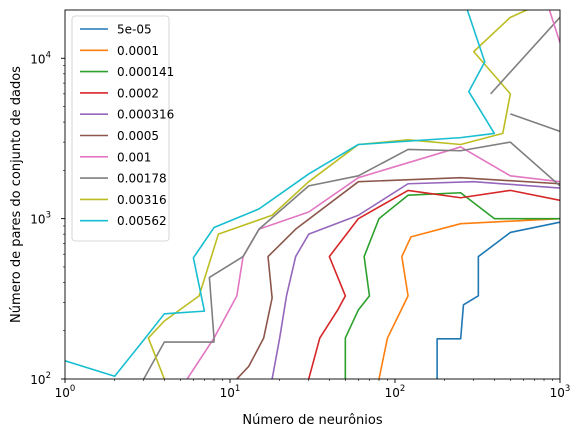 The image size is (582, 437). What do you see at coordinates (142, 179) in the screenshot?
I see `legend-label-7: 0.00178` at bounding box center [142, 179].